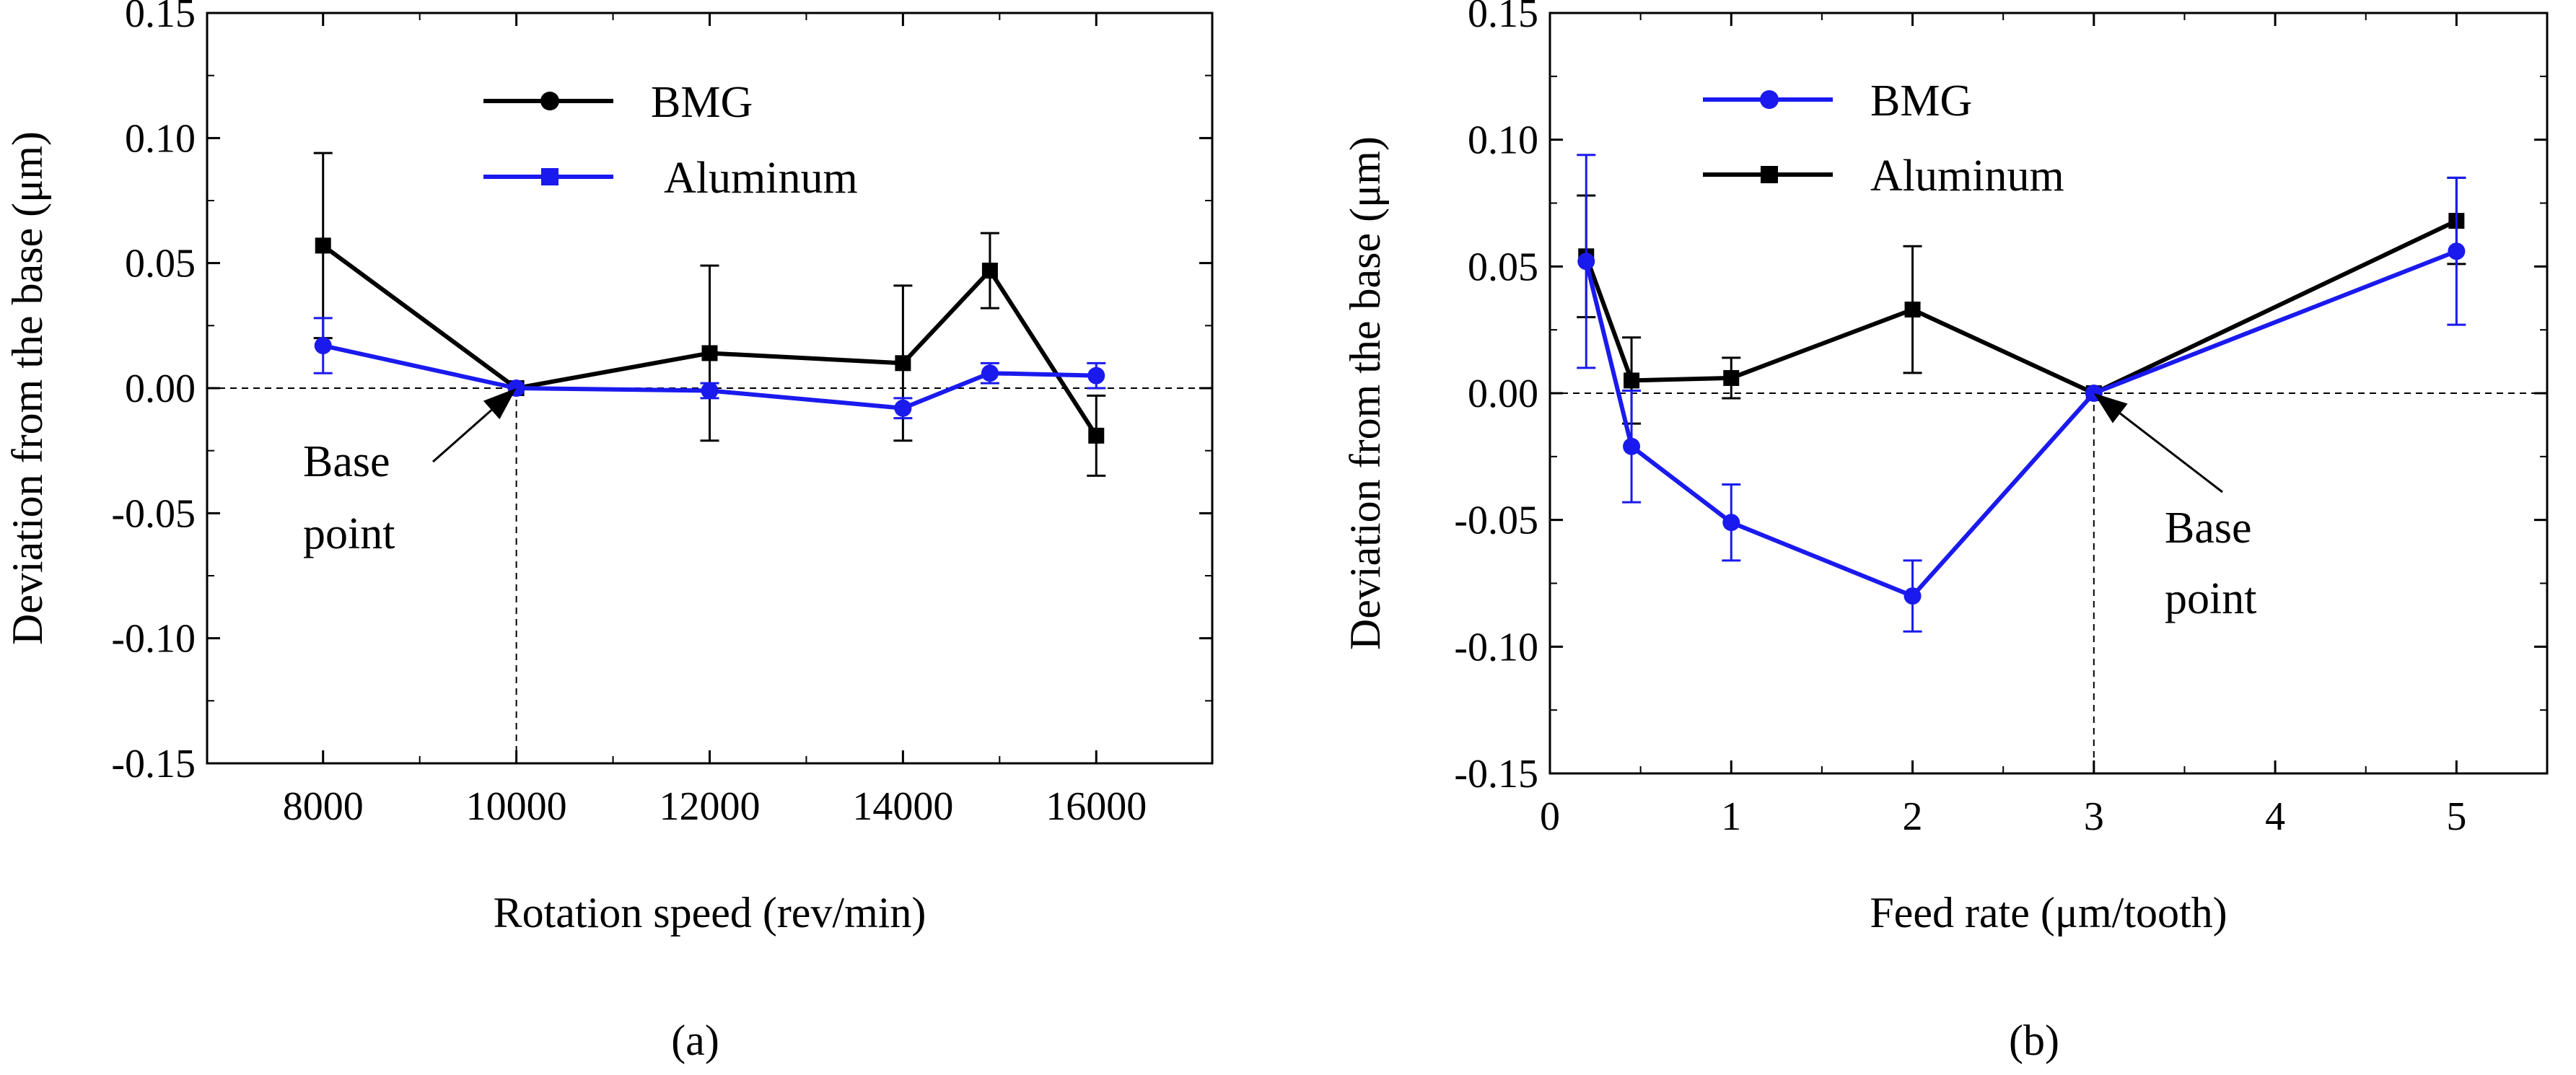  What do you see at coordinates (902, 806) in the screenshot?
I see `x-tick-label: 14000` at bounding box center [902, 806].